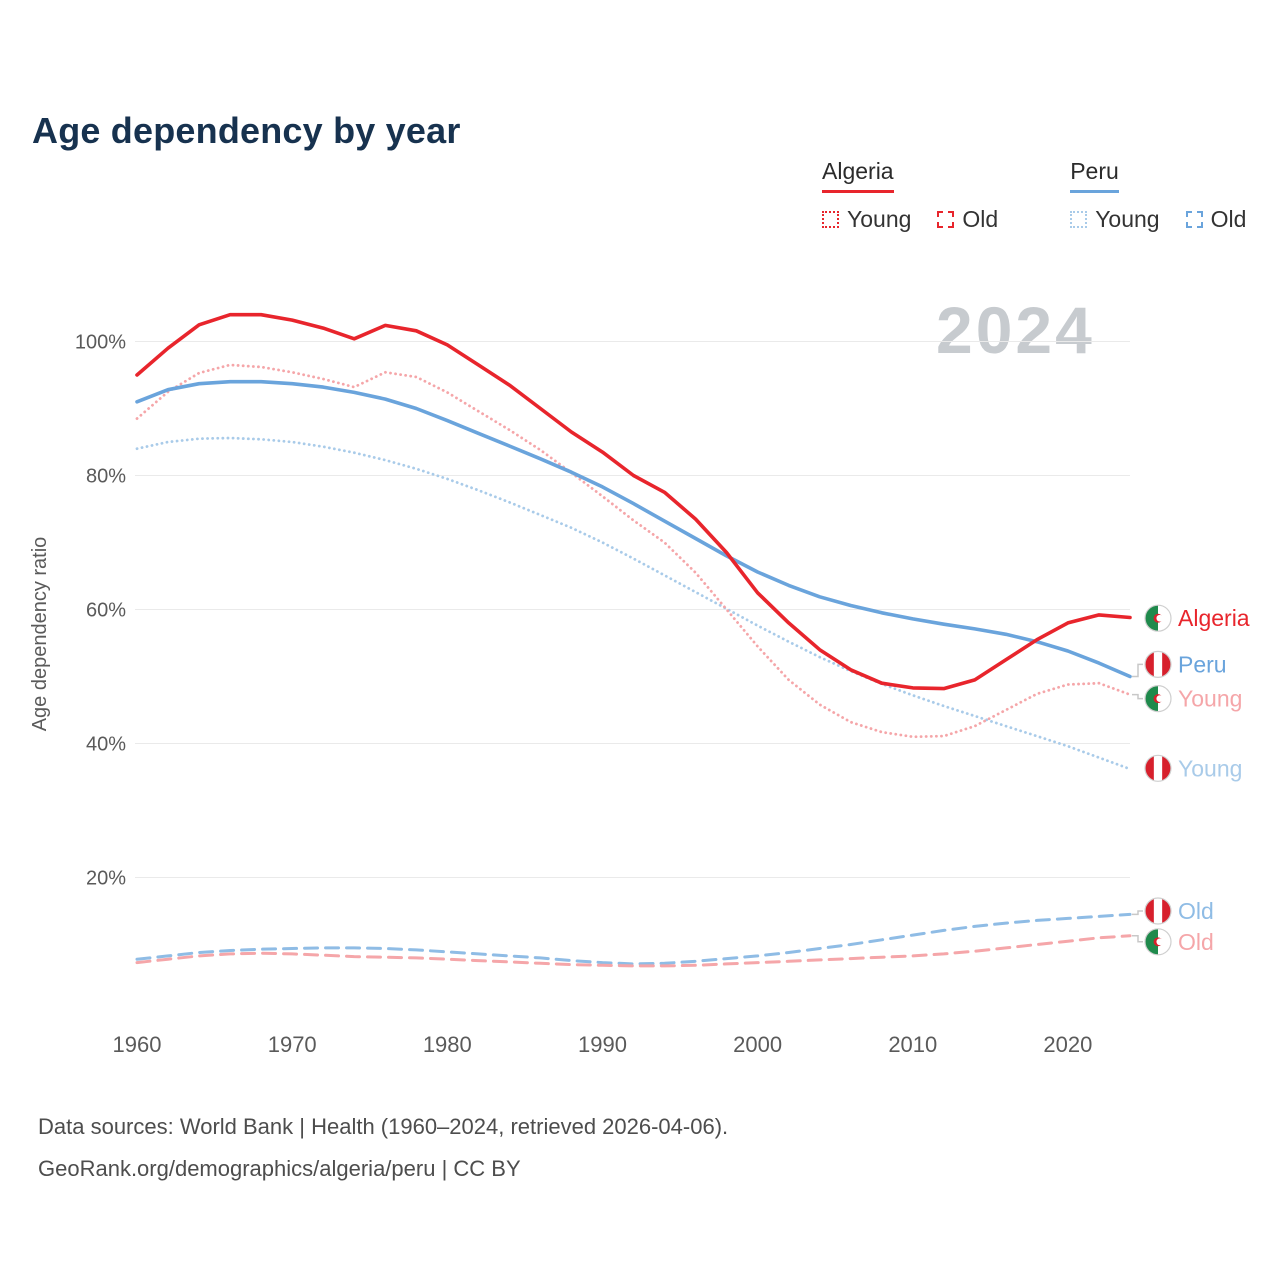 The width and height of the screenshot is (1280, 1280). I want to click on y-tick-label: 100%, so click(100, 343).